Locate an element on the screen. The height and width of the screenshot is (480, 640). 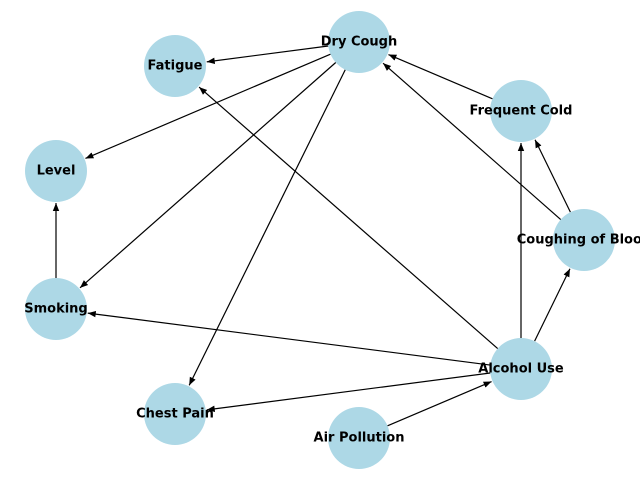
node-label: Smoking is located at coordinates (56, 309).